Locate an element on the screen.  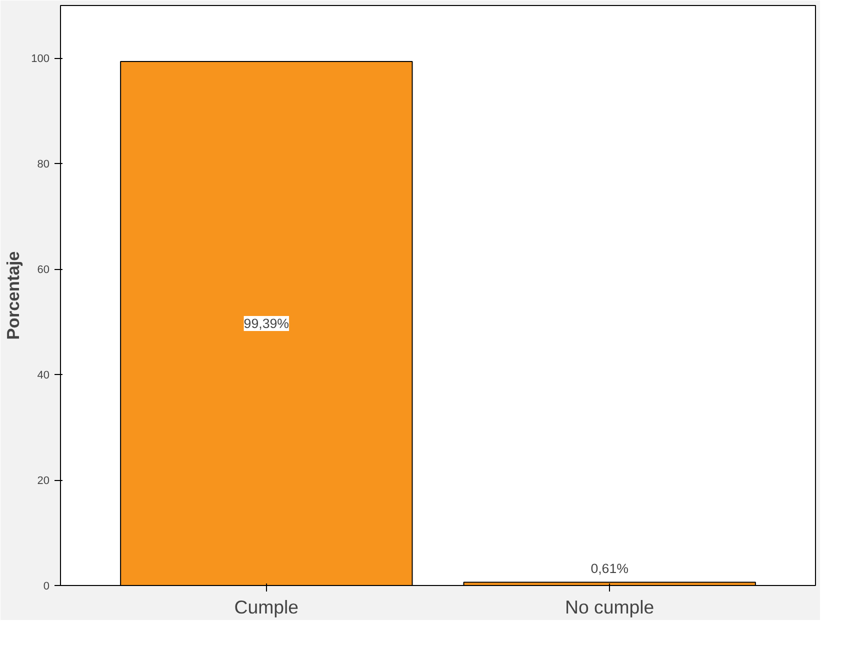
y-tick-label: 60 is located at coordinates (43, 270).